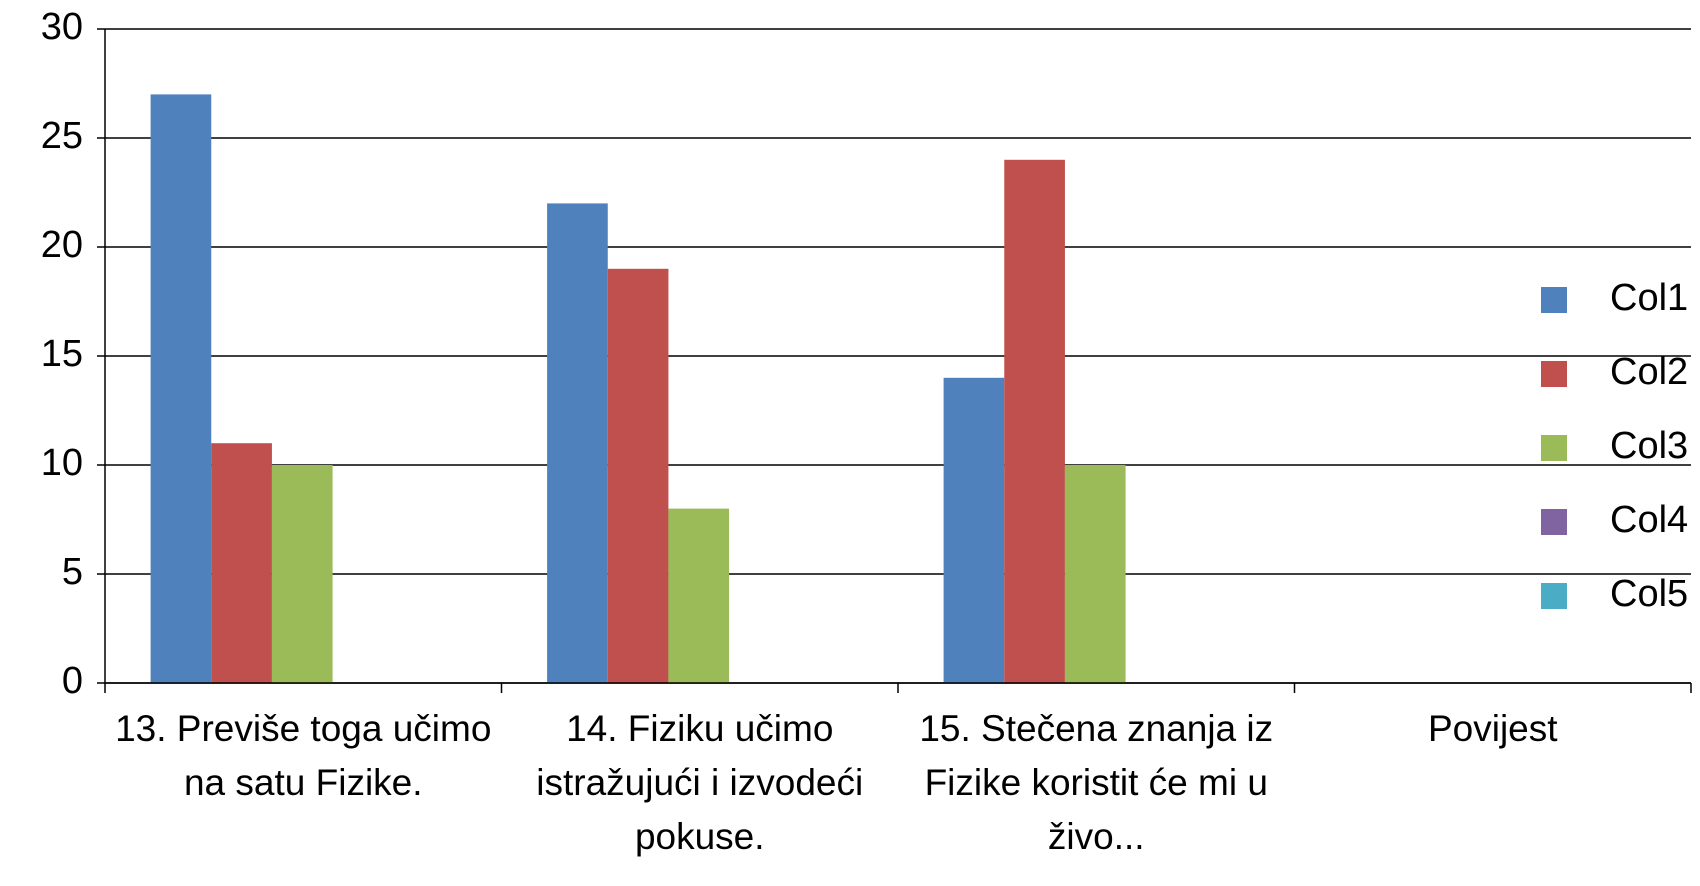  What do you see at coordinates (62, 136) in the screenshot?
I see `y-tick-label: 25` at bounding box center [62, 136].